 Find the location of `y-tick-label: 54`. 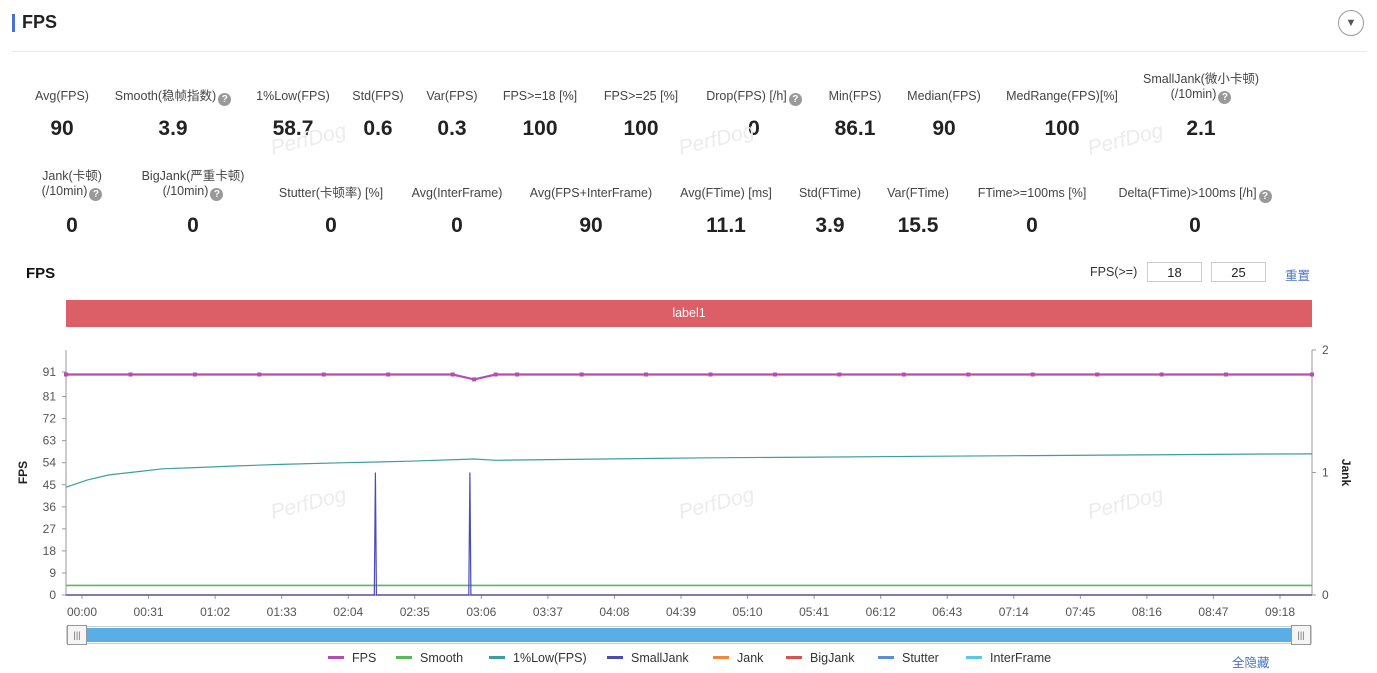

y-tick-label: 54 is located at coordinates (50, 463).